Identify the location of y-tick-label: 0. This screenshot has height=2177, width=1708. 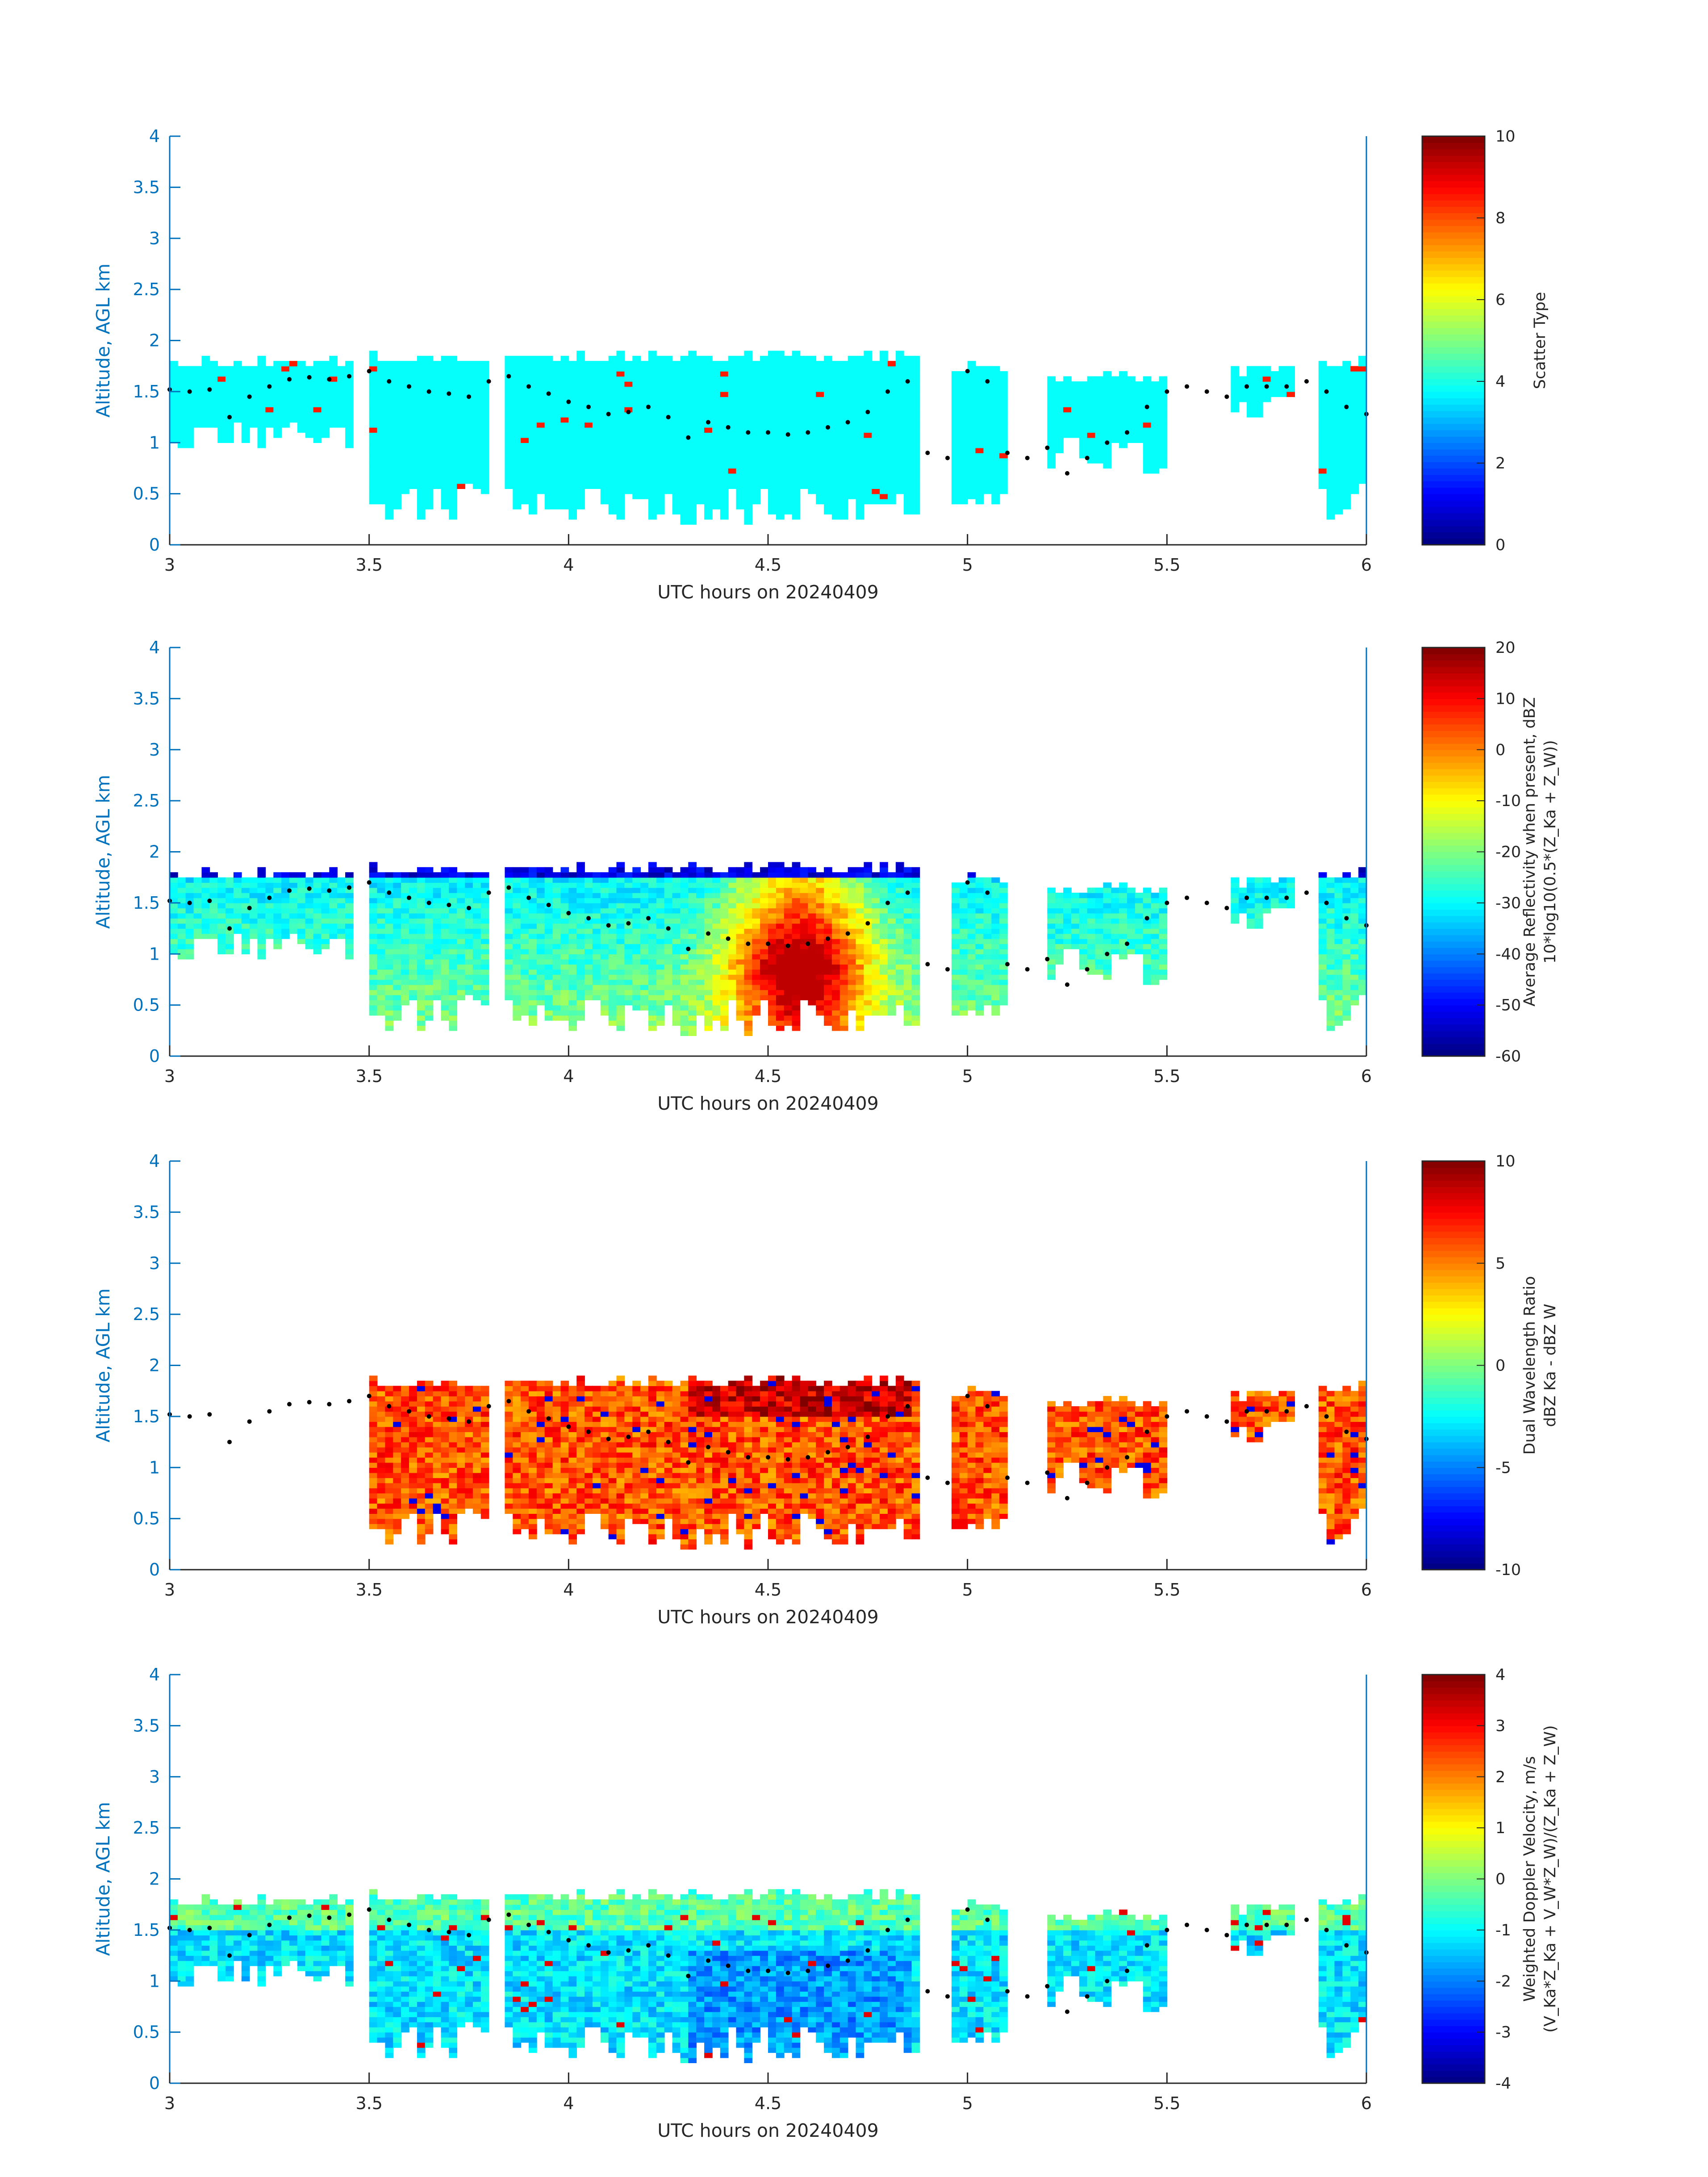
(154, 545).